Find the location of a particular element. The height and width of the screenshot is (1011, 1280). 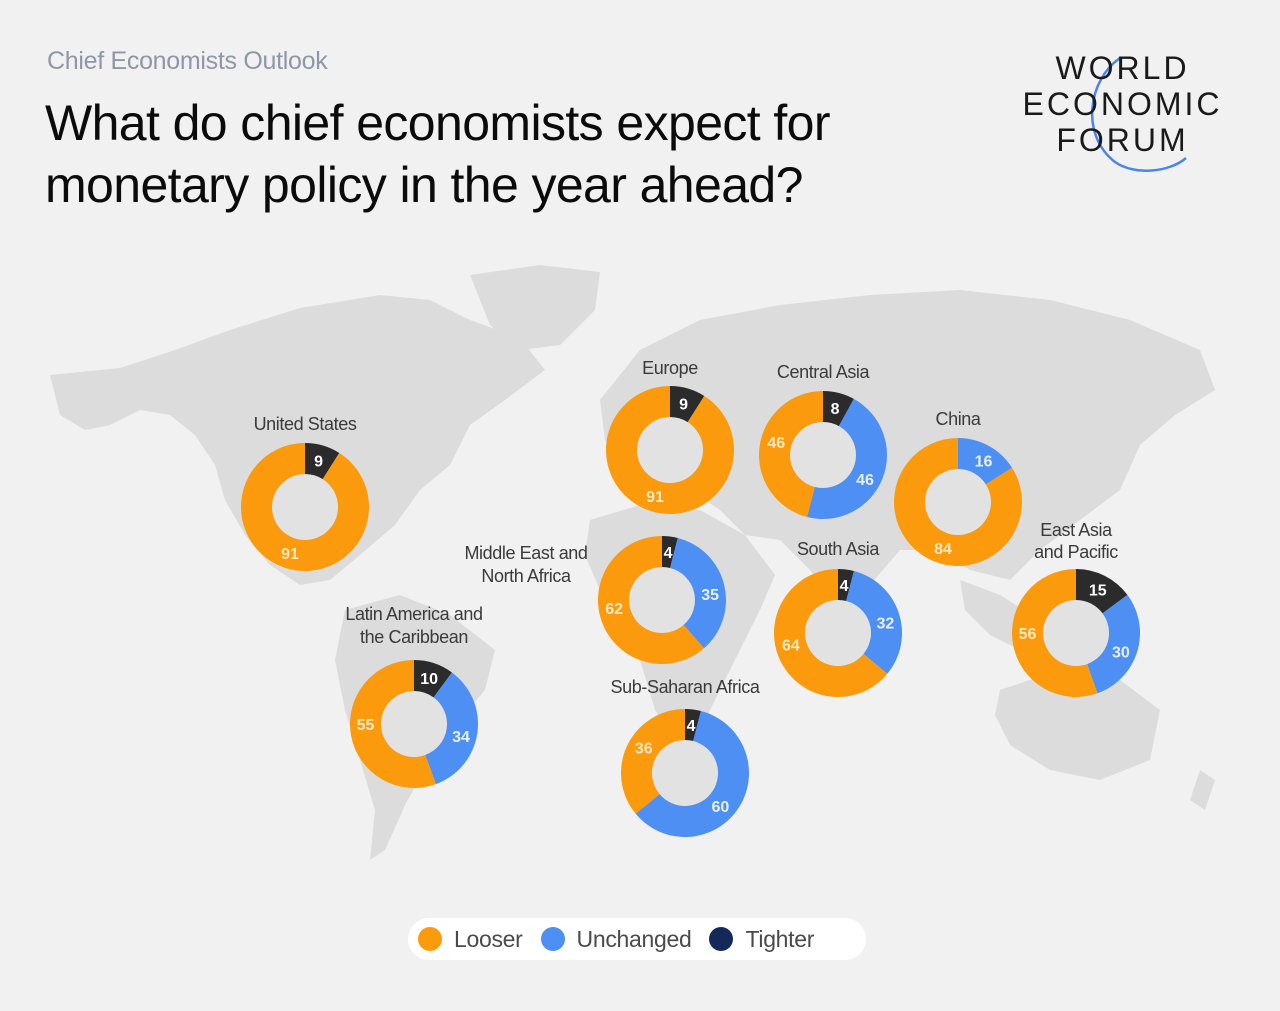

region-label: United States is located at coordinates (305, 424).